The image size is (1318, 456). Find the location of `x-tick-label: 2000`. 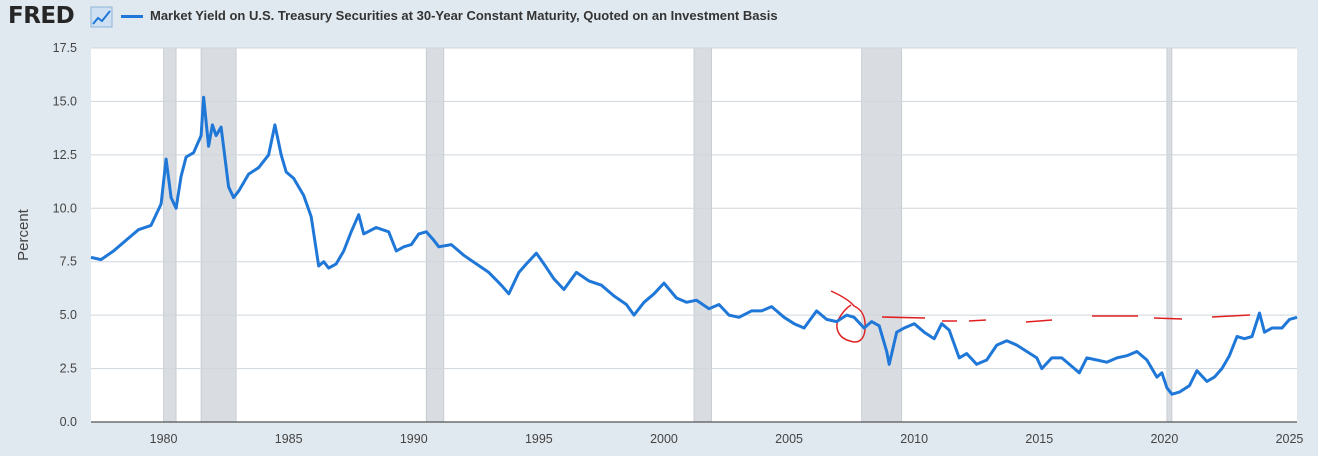

x-tick-label: 2000 is located at coordinates (664, 439).